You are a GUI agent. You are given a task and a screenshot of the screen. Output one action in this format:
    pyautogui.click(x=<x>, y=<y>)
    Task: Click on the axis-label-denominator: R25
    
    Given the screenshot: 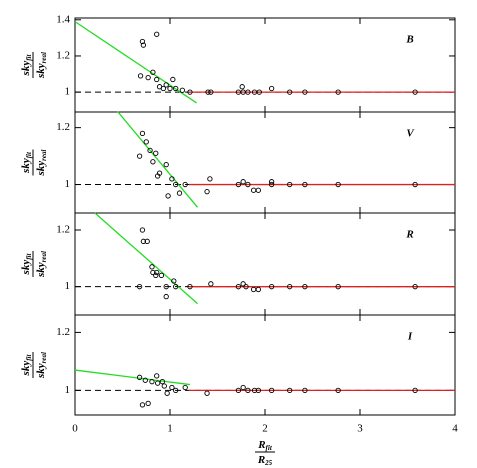 What is the action you would take?
    pyautogui.click(x=265, y=460)
    